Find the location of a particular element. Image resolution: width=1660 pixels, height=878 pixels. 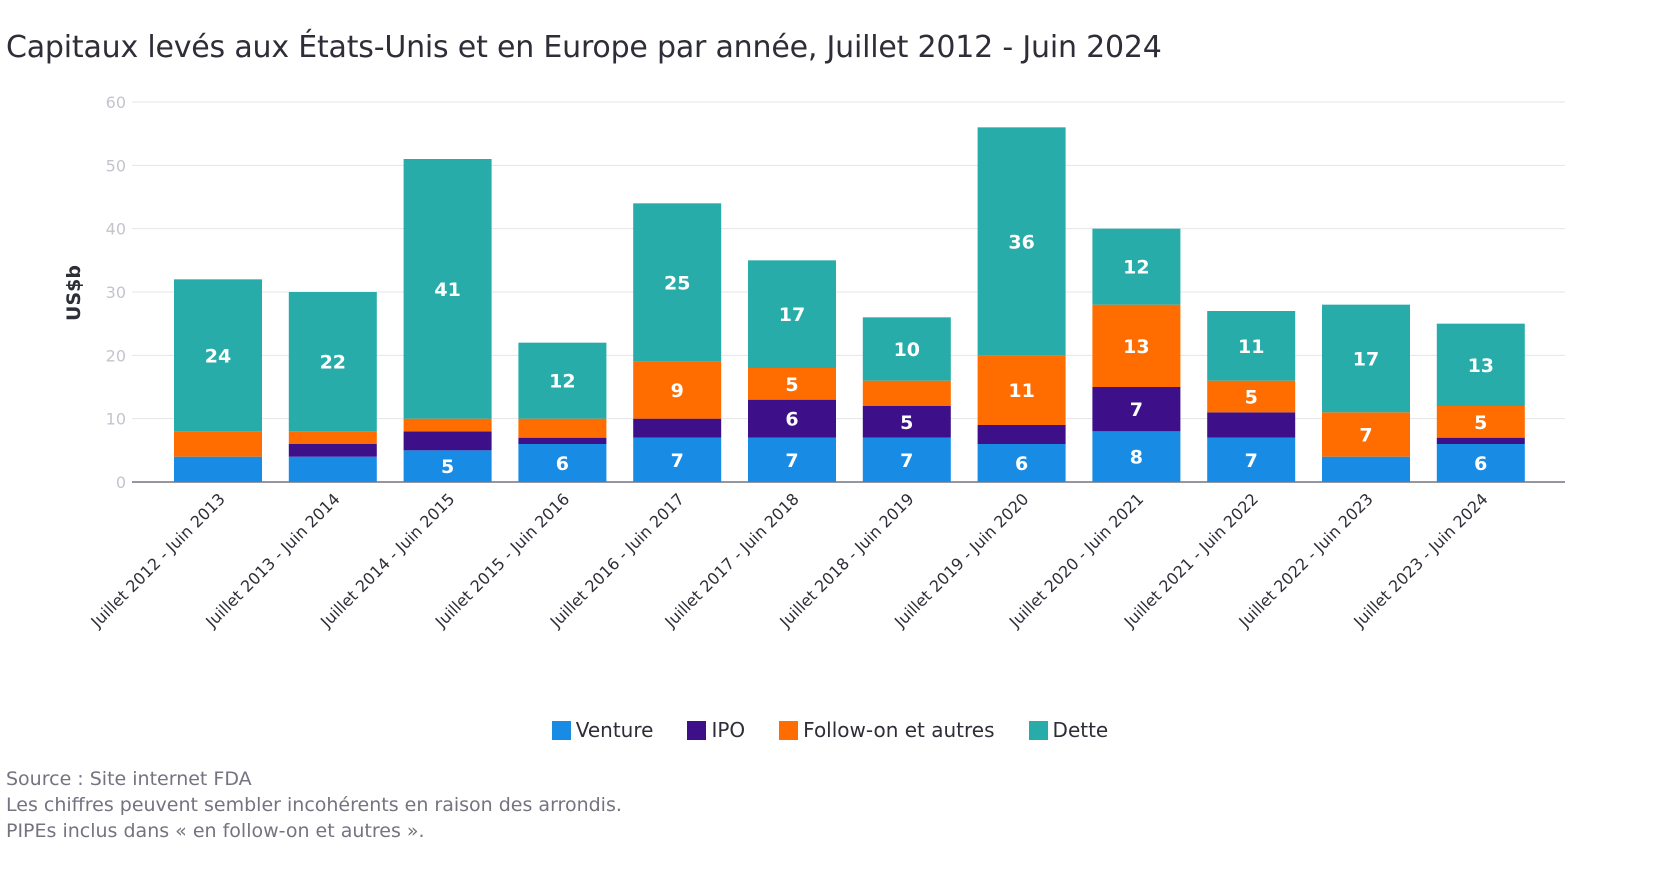

data-label: 24 is located at coordinates (218, 356).